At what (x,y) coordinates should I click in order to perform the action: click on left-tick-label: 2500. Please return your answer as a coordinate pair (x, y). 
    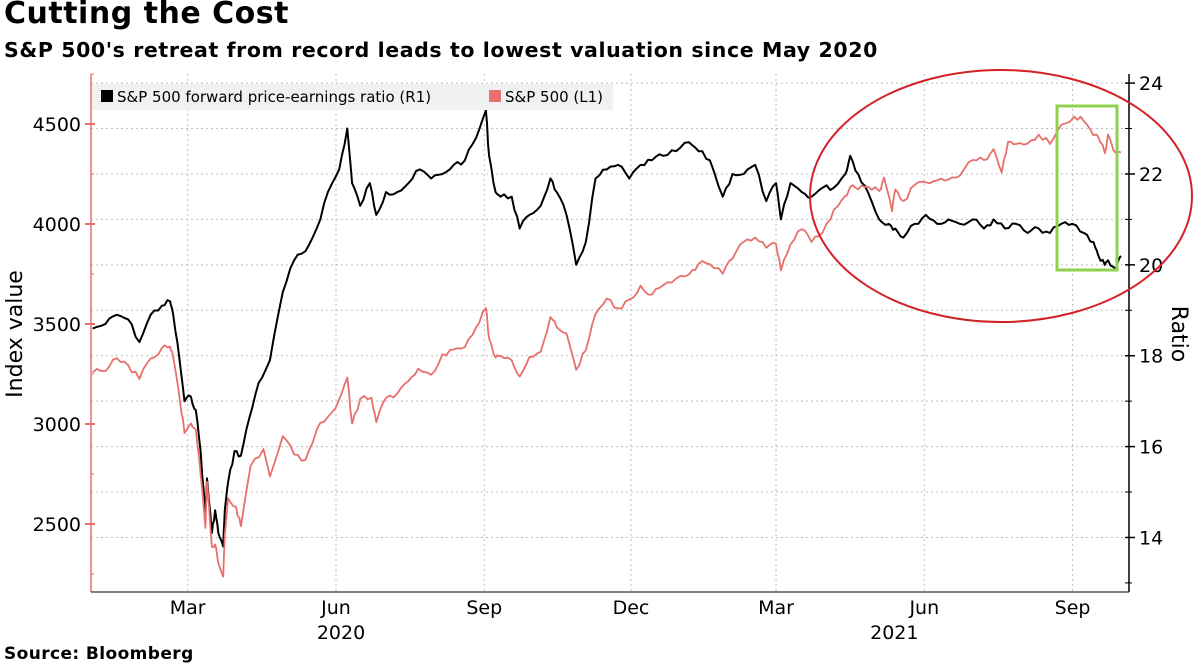
    Looking at the image, I should click on (57, 525).